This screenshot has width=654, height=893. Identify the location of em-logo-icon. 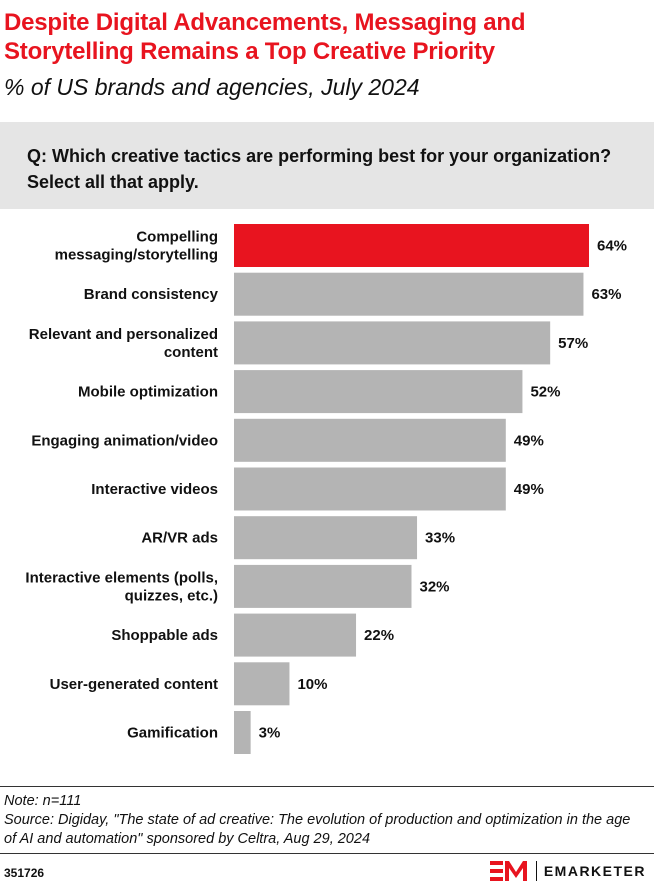
(508, 871).